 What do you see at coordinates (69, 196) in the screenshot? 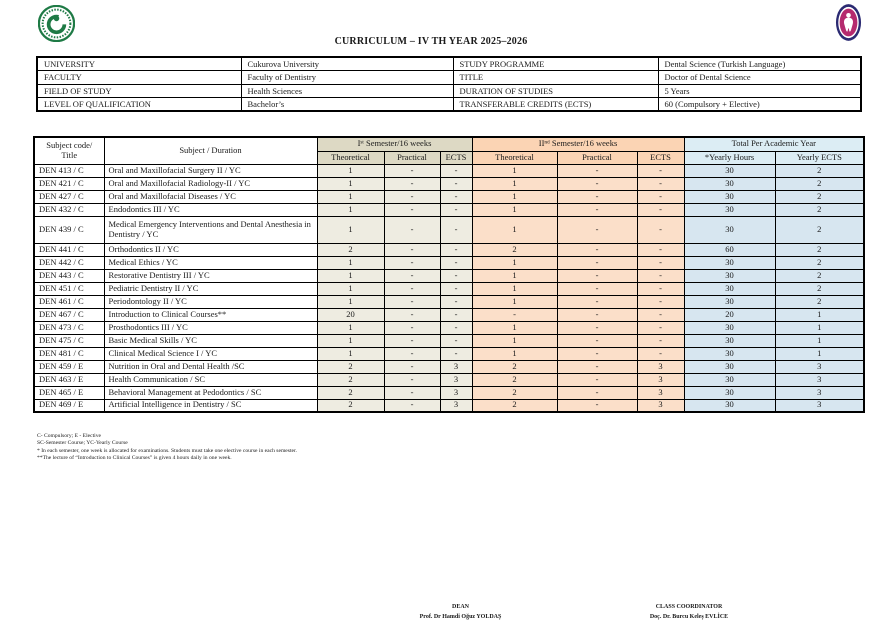
I see `cell-subject-code: DEN 427 / C` at bounding box center [69, 196].